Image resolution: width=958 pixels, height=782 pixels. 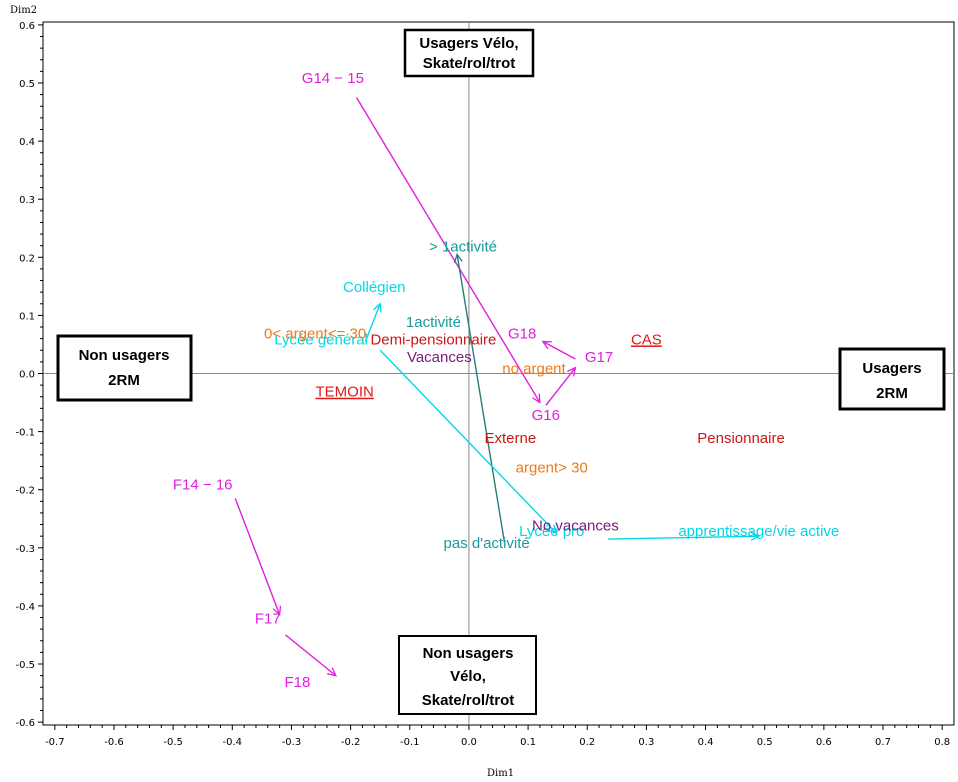 What do you see at coordinates (706, 742) in the screenshot?
I see `x-tick-label: 0.4` at bounding box center [706, 742].